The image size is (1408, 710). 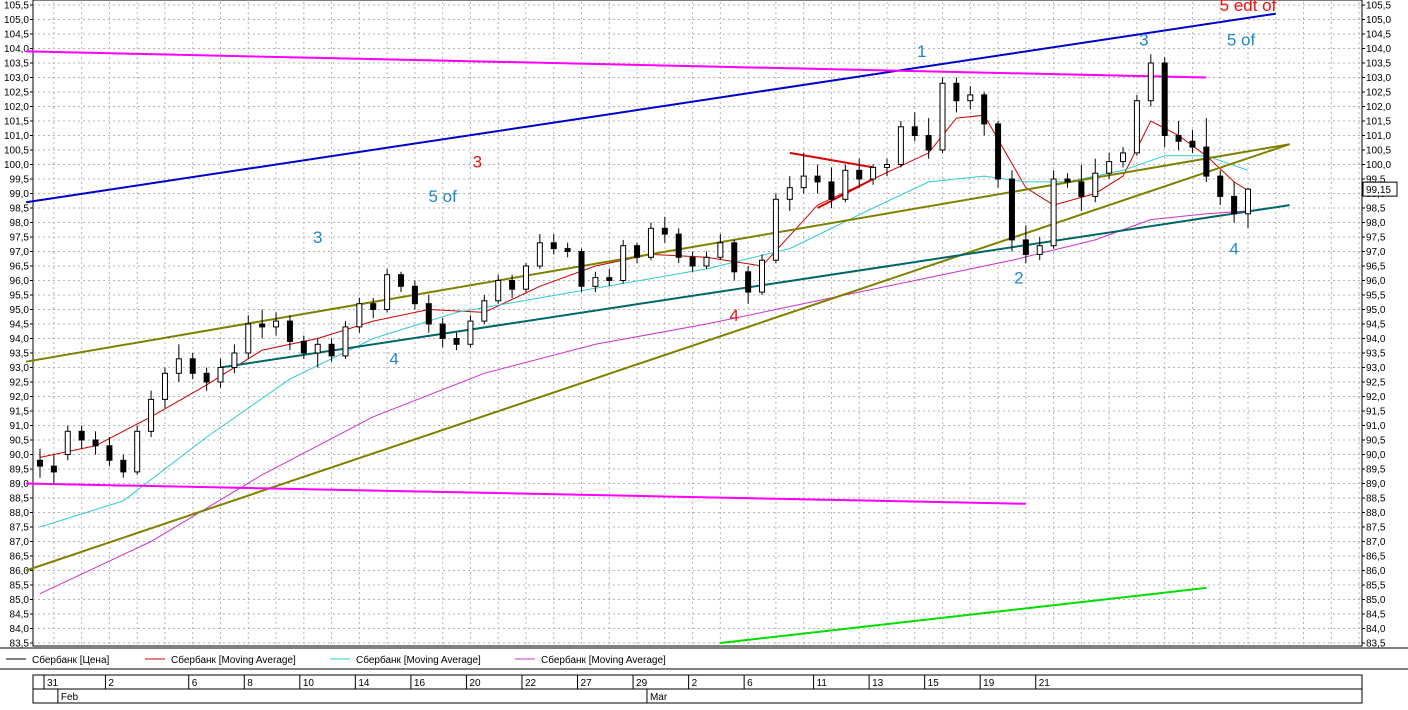 I want to click on x-day-label: 29, so click(x=642, y=683).